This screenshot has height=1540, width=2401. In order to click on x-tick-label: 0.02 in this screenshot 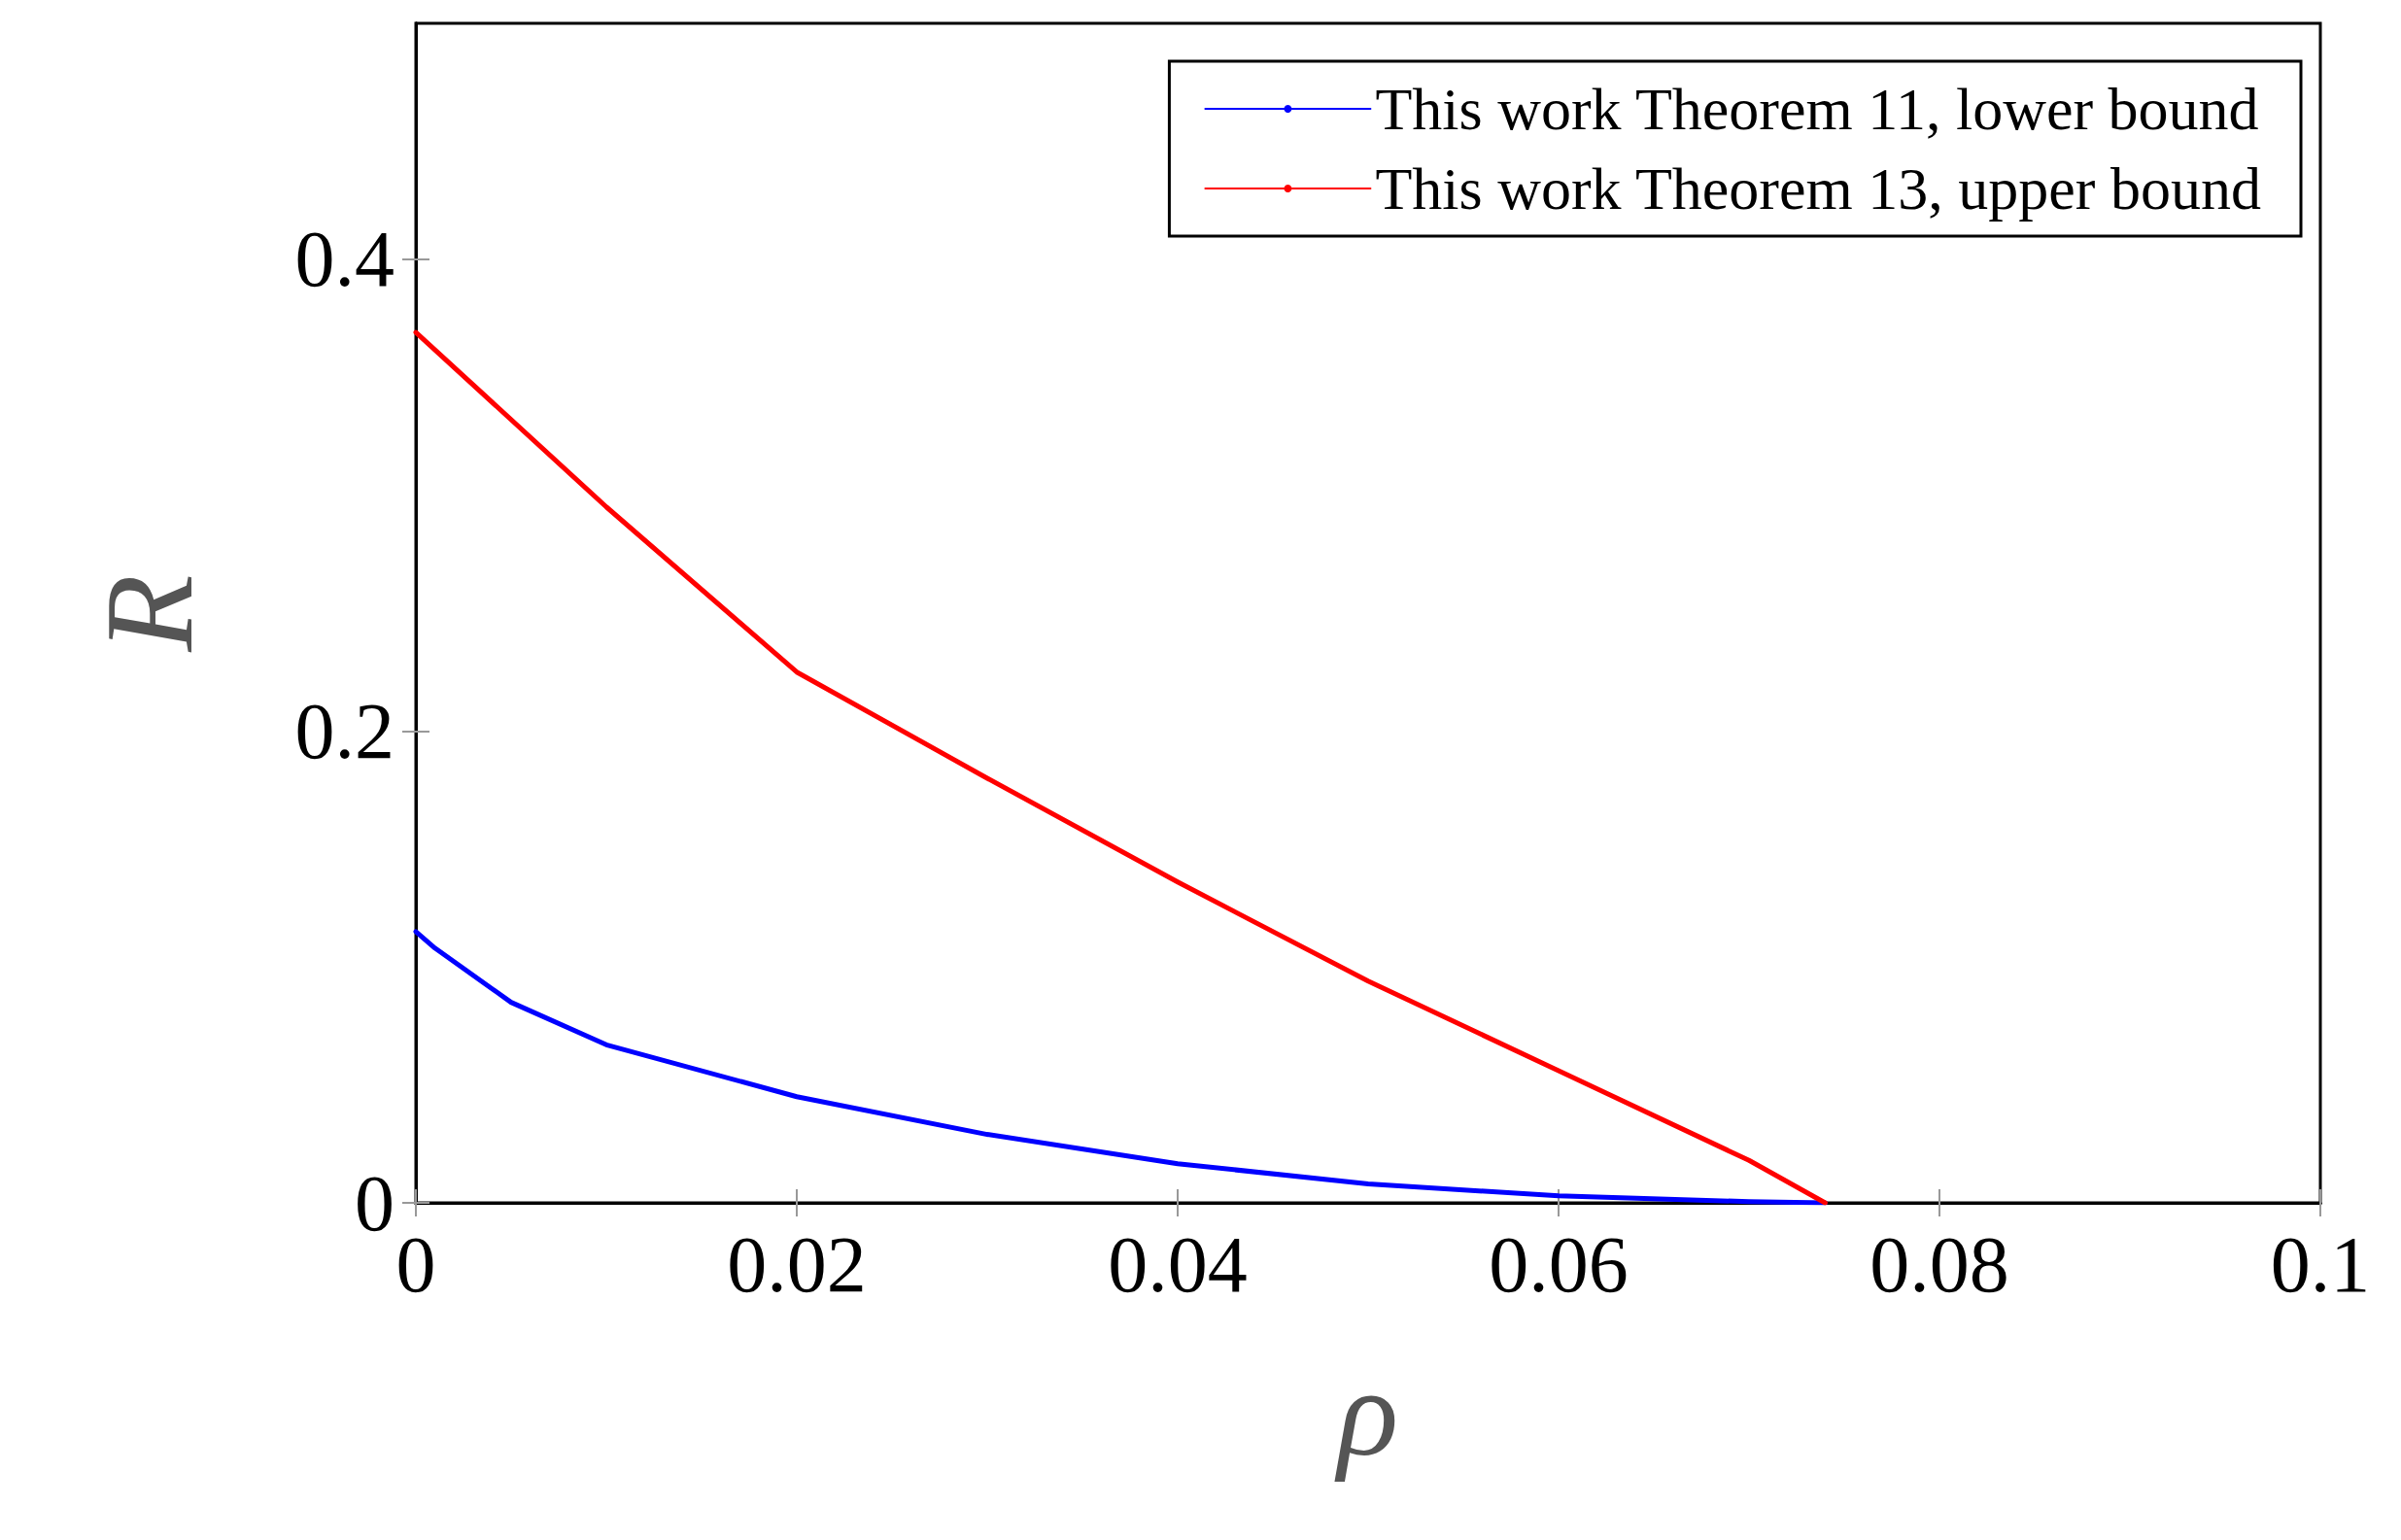, I will do `click(797, 1264)`.